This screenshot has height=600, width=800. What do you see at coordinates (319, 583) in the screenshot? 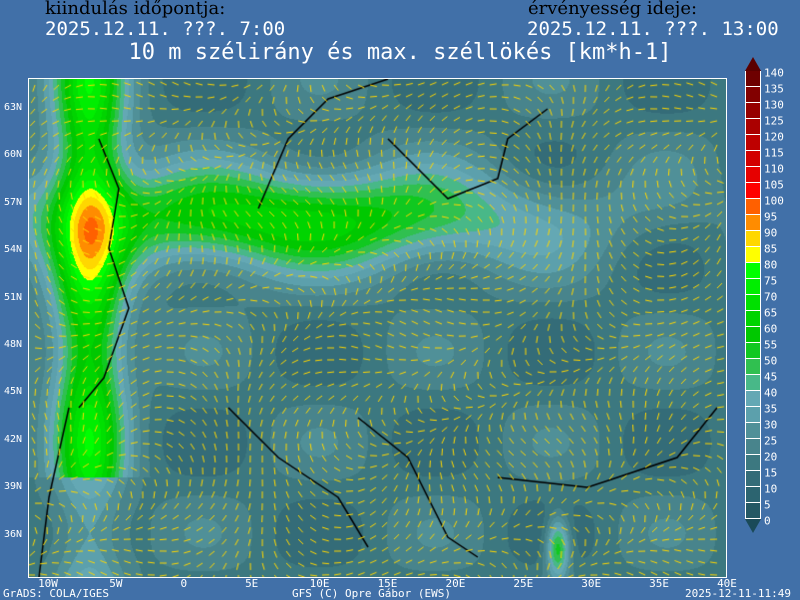
I see `lon-label: 10E` at bounding box center [319, 583].